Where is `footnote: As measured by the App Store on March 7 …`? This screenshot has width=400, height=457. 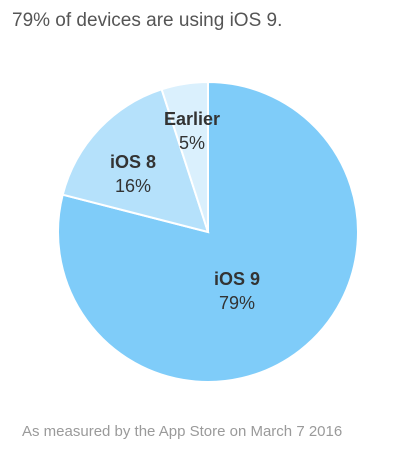
footnote: As measured by the App Store on March 7 … is located at coordinates (182, 431).